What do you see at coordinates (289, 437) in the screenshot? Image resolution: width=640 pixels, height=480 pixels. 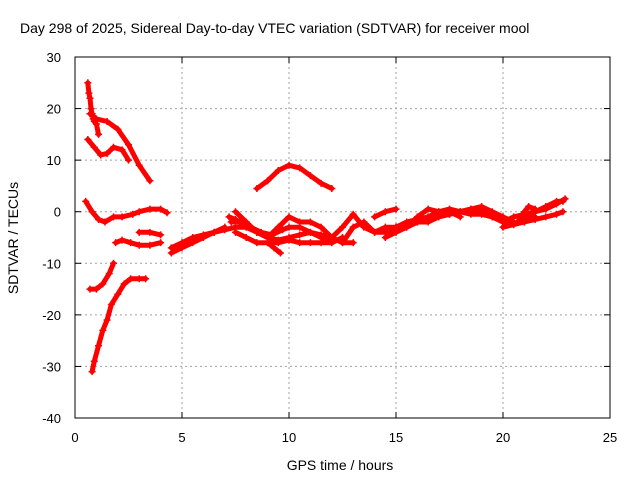 I see `x-tick-label: 10` at bounding box center [289, 437].